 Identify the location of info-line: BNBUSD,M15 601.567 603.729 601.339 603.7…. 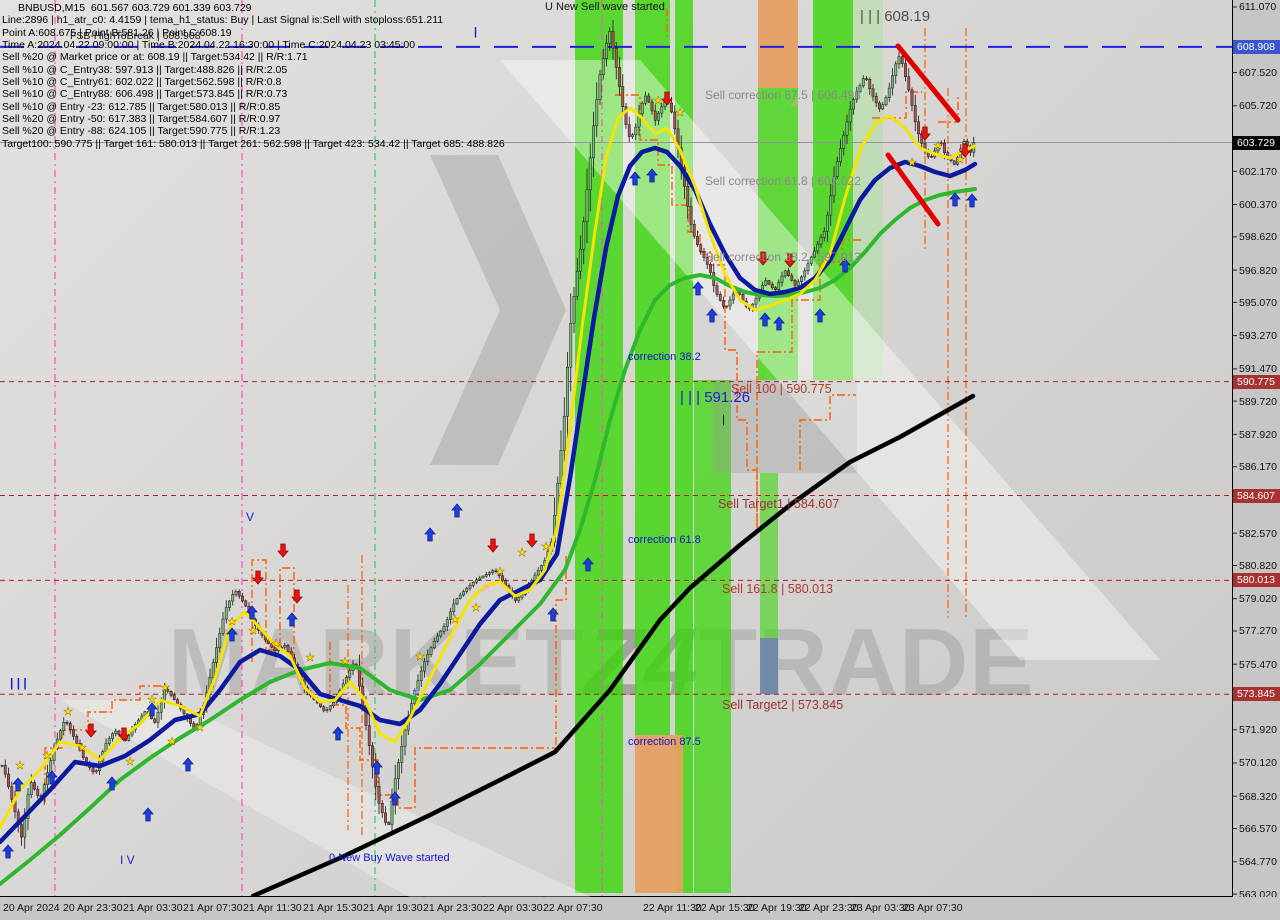
(135, 8).